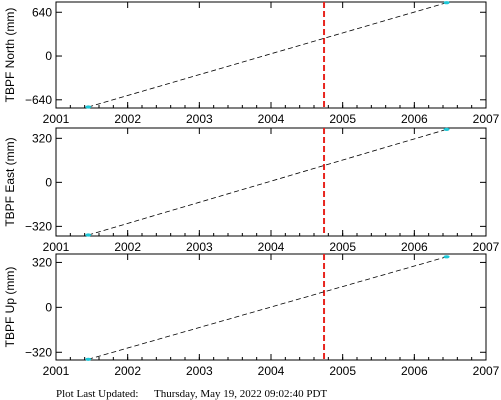  I want to click on y-tick-label: −640, so click(38, 100).